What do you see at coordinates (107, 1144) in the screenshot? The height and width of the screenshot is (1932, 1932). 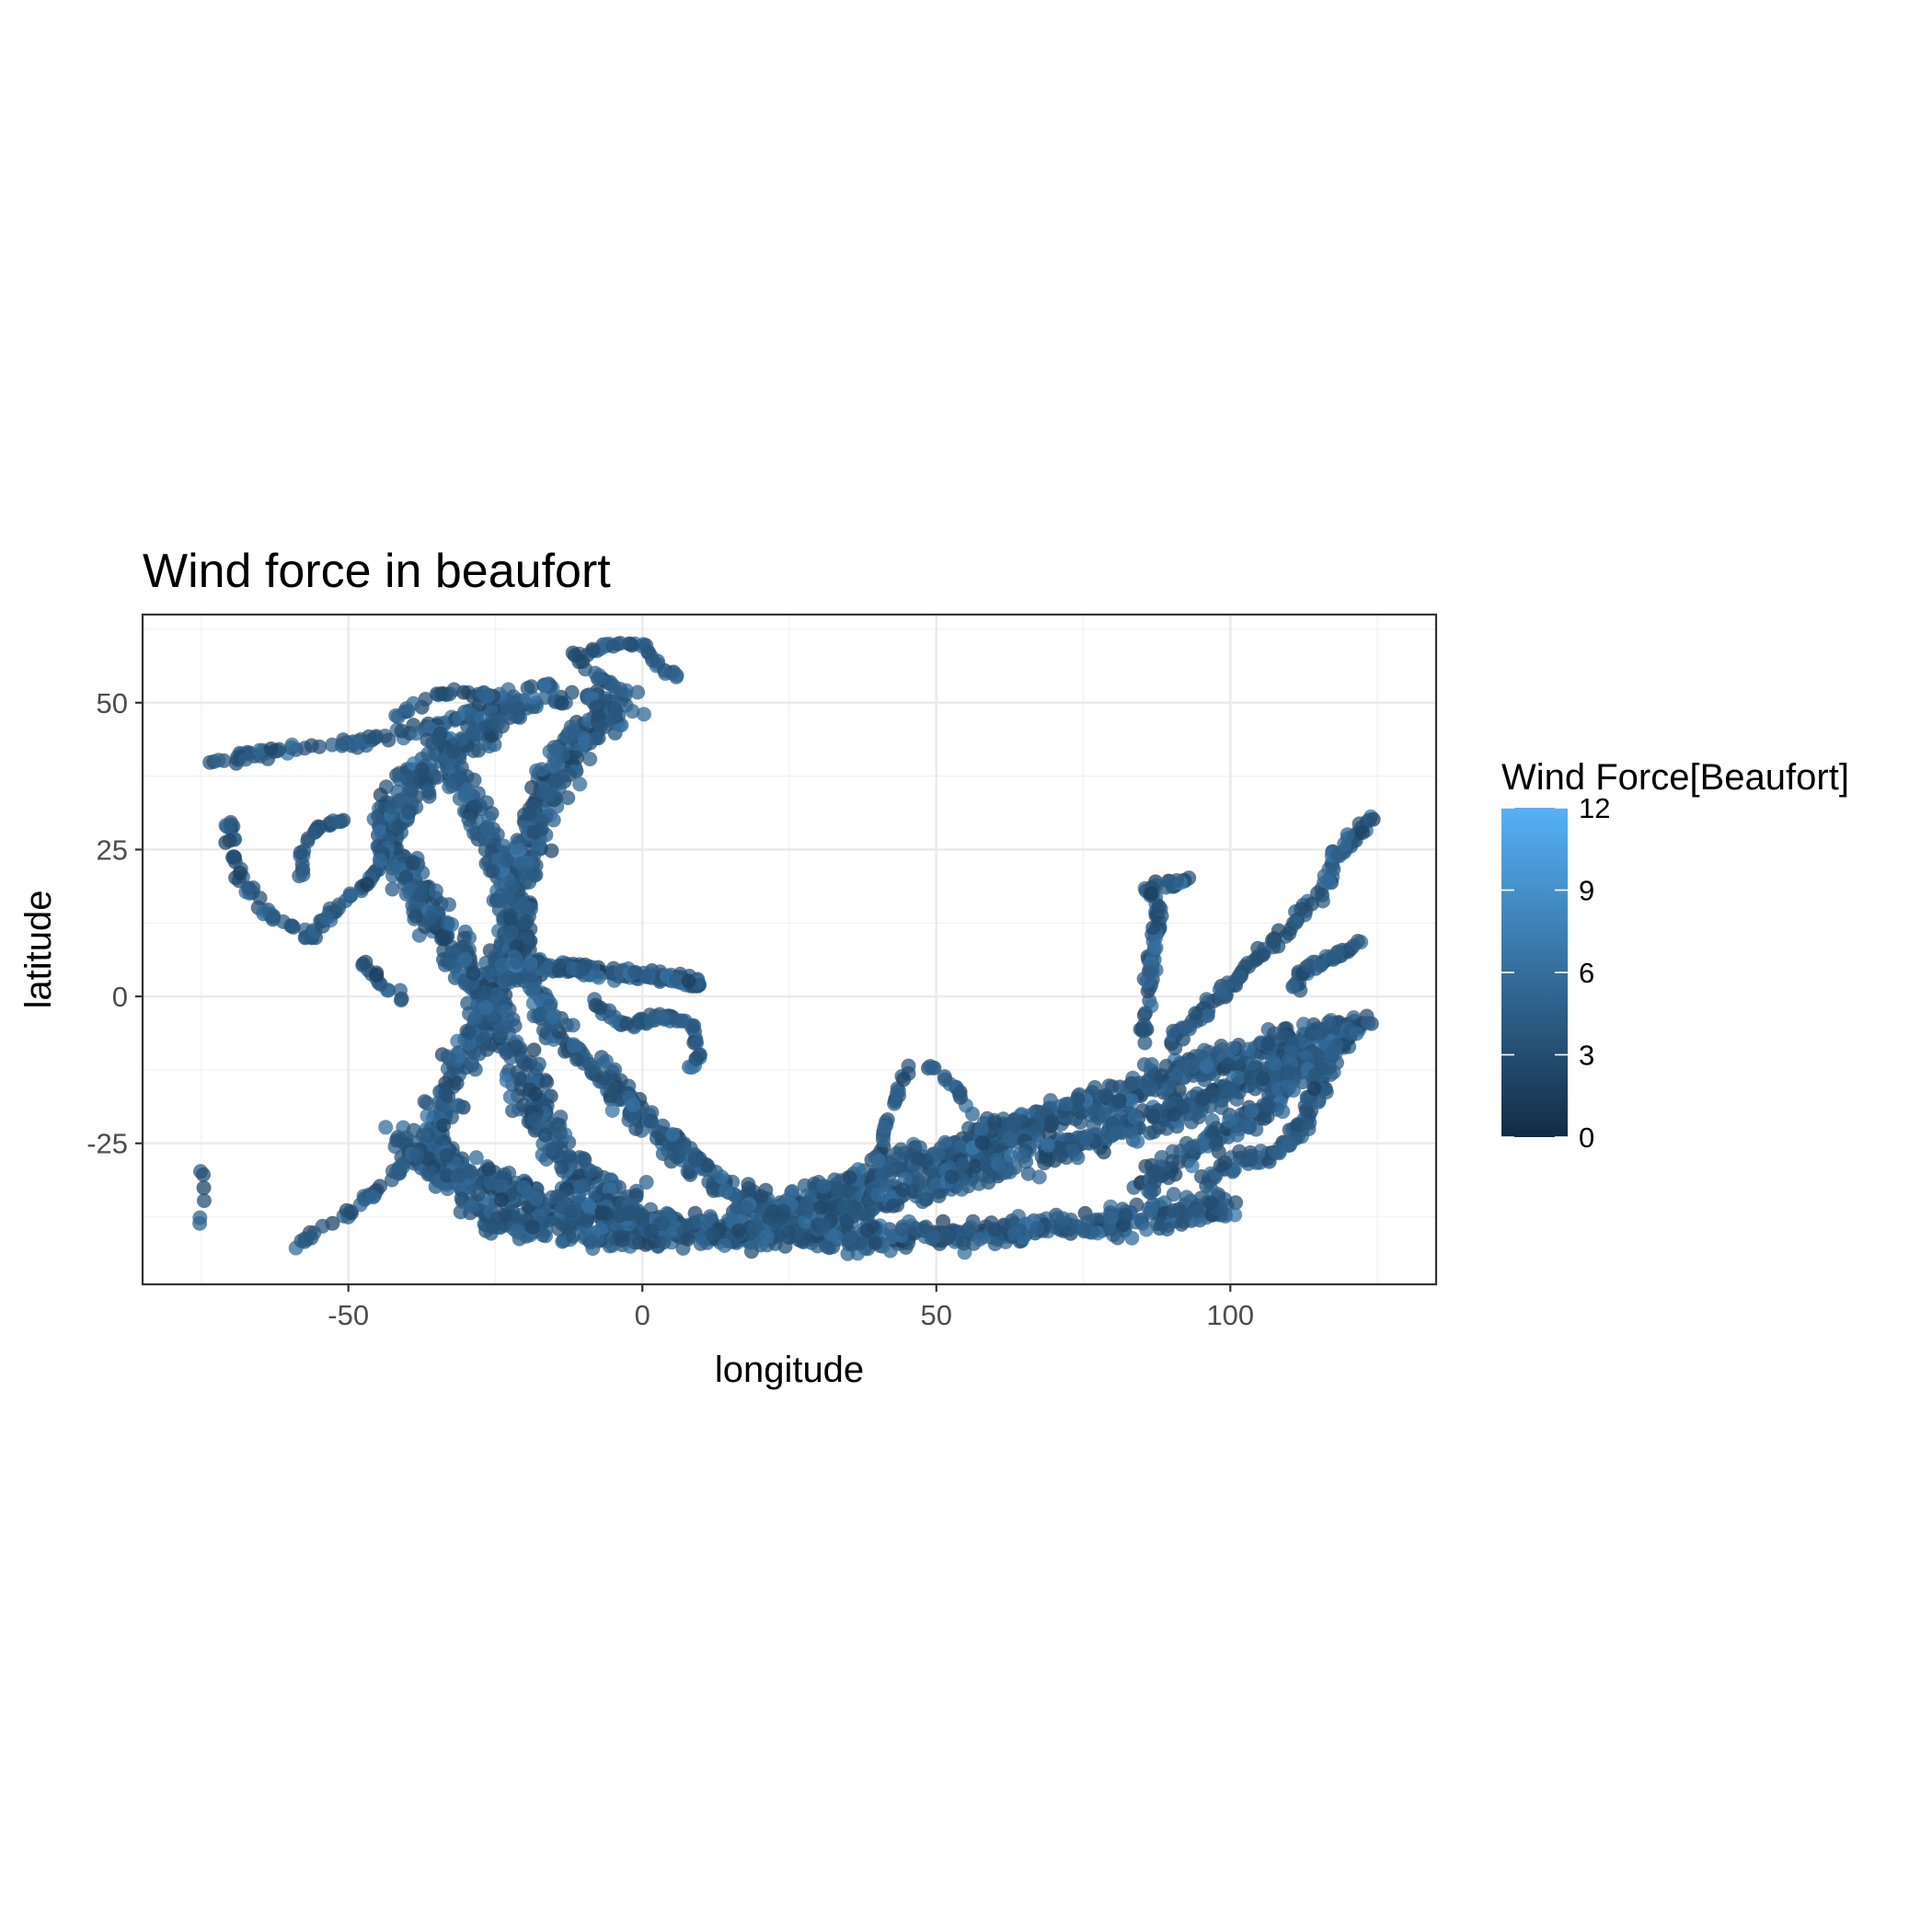 I see `y-tick-label: -25` at bounding box center [107, 1144].